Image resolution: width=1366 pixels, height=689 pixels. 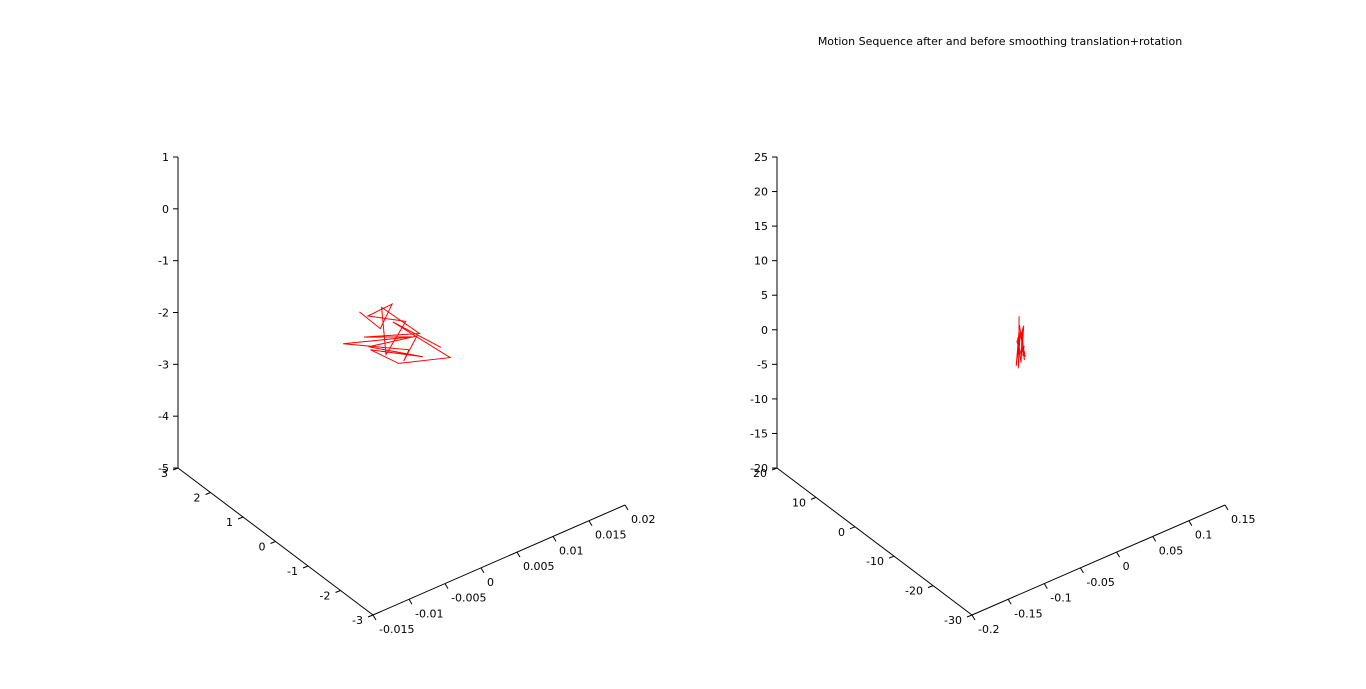 I want to click on y-tick-label: -10, so click(x=875, y=561).